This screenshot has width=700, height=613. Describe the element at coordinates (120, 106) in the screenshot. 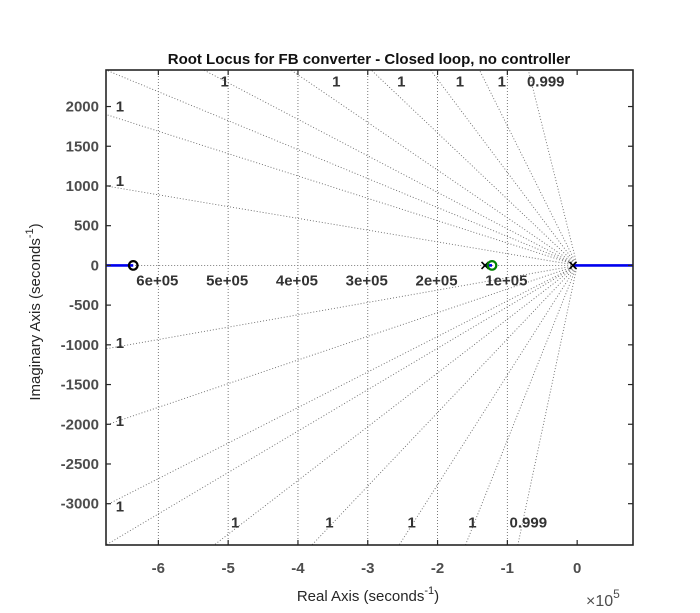

I see `damping-label-6: 1` at that location.